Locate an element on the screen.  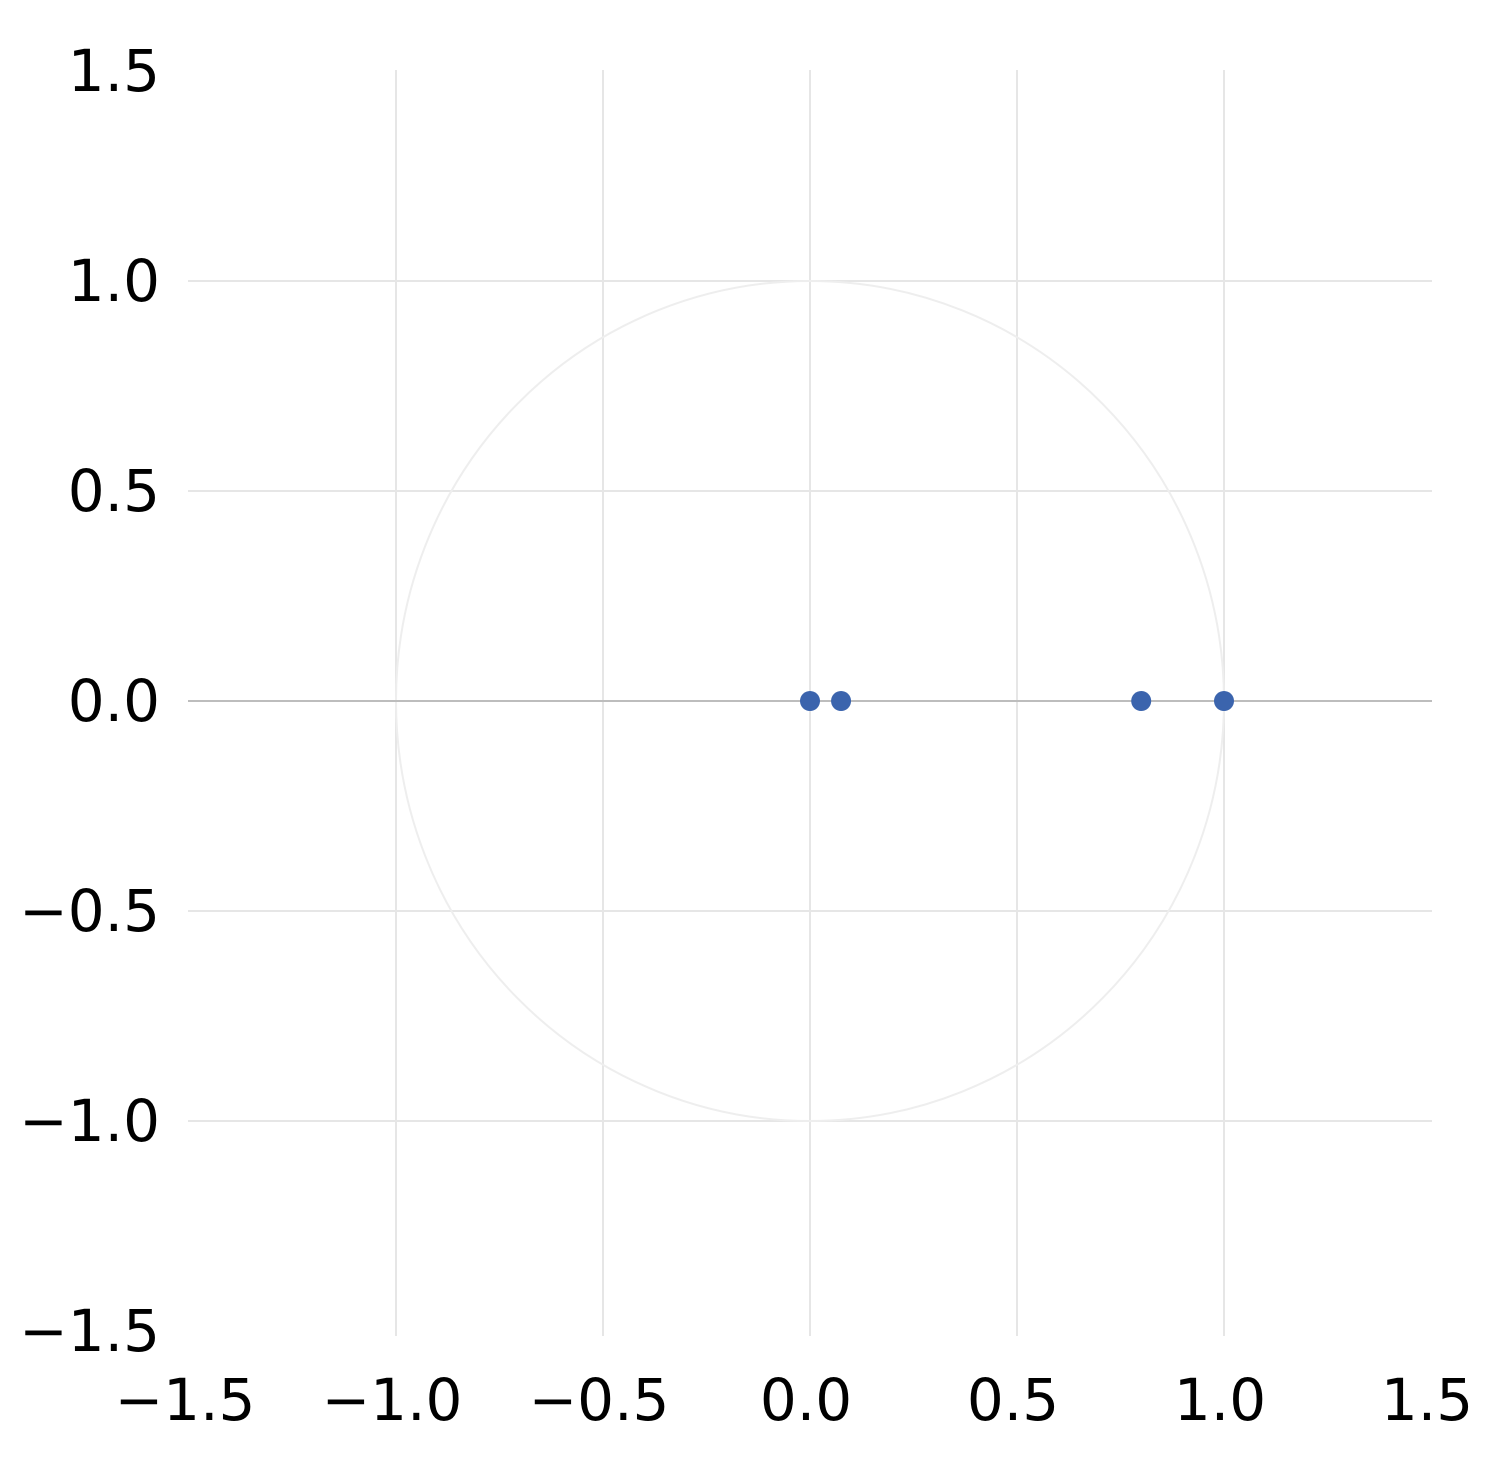
y-tick-label: 1.0 is located at coordinates (114, 281).